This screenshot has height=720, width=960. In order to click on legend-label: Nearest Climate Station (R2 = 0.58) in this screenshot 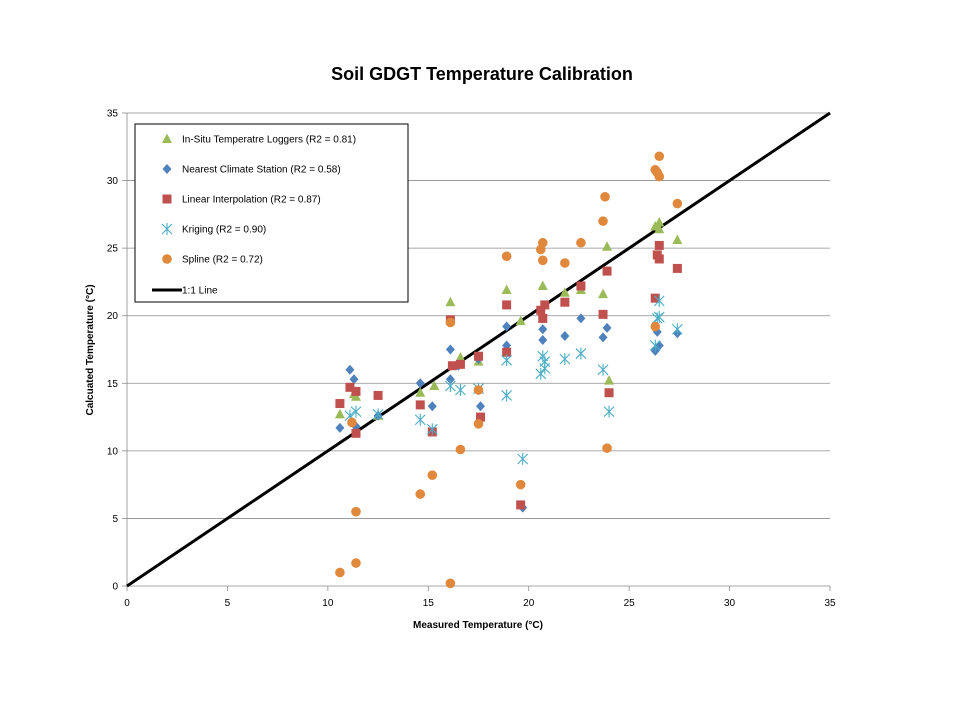, I will do `click(261, 170)`.